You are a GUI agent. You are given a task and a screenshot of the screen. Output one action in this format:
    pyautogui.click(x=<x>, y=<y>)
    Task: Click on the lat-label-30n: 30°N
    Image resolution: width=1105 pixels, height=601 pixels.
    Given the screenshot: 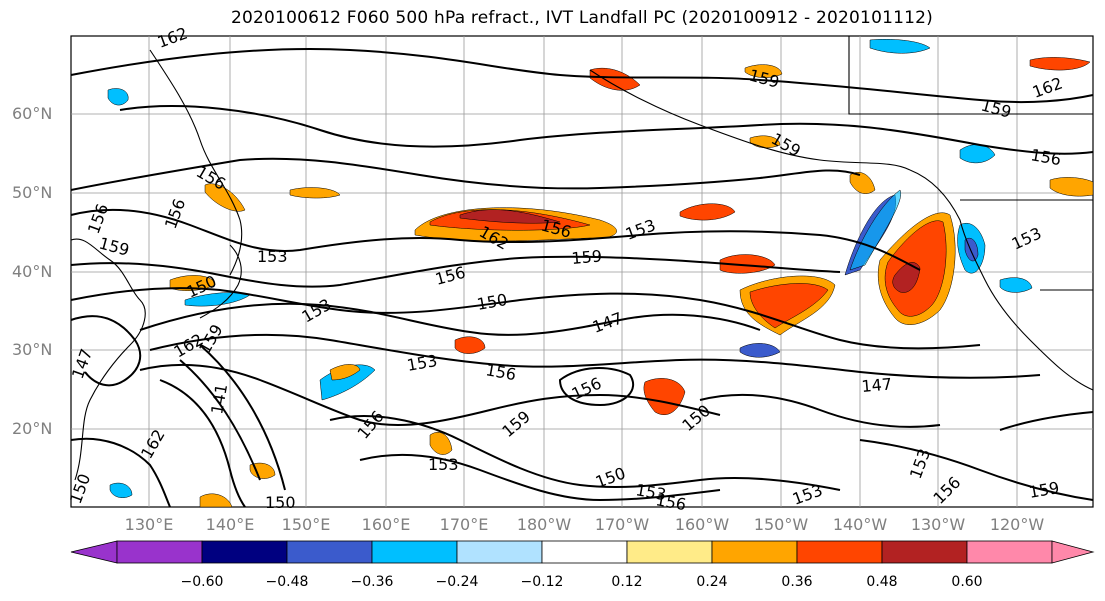 What is the action you would take?
    pyautogui.click(x=32, y=349)
    